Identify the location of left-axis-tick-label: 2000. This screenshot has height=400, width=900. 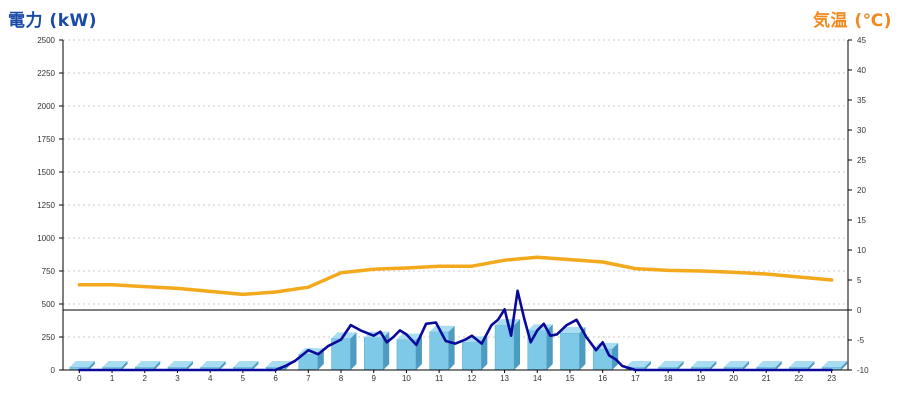
(46, 106).